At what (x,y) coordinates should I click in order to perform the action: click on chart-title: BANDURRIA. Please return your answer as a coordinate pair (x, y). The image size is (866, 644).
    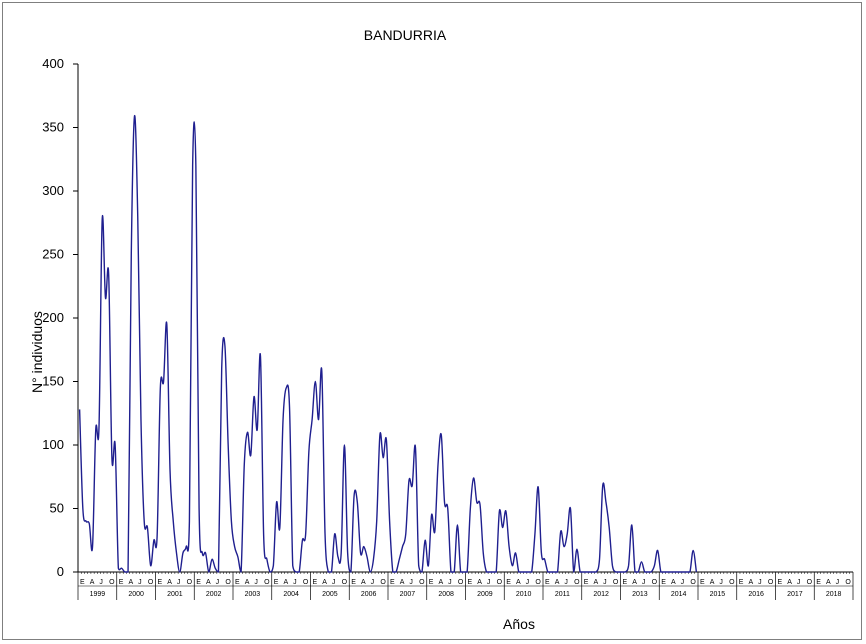
    Looking at the image, I should click on (405, 35).